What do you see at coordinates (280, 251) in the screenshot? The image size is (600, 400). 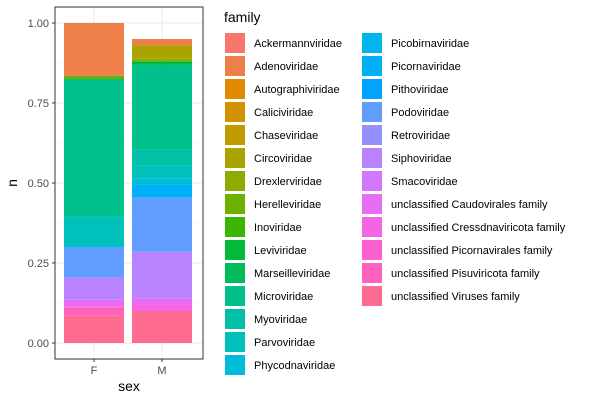 I see `legend-label: Leviviridae` at bounding box center [280, 251].